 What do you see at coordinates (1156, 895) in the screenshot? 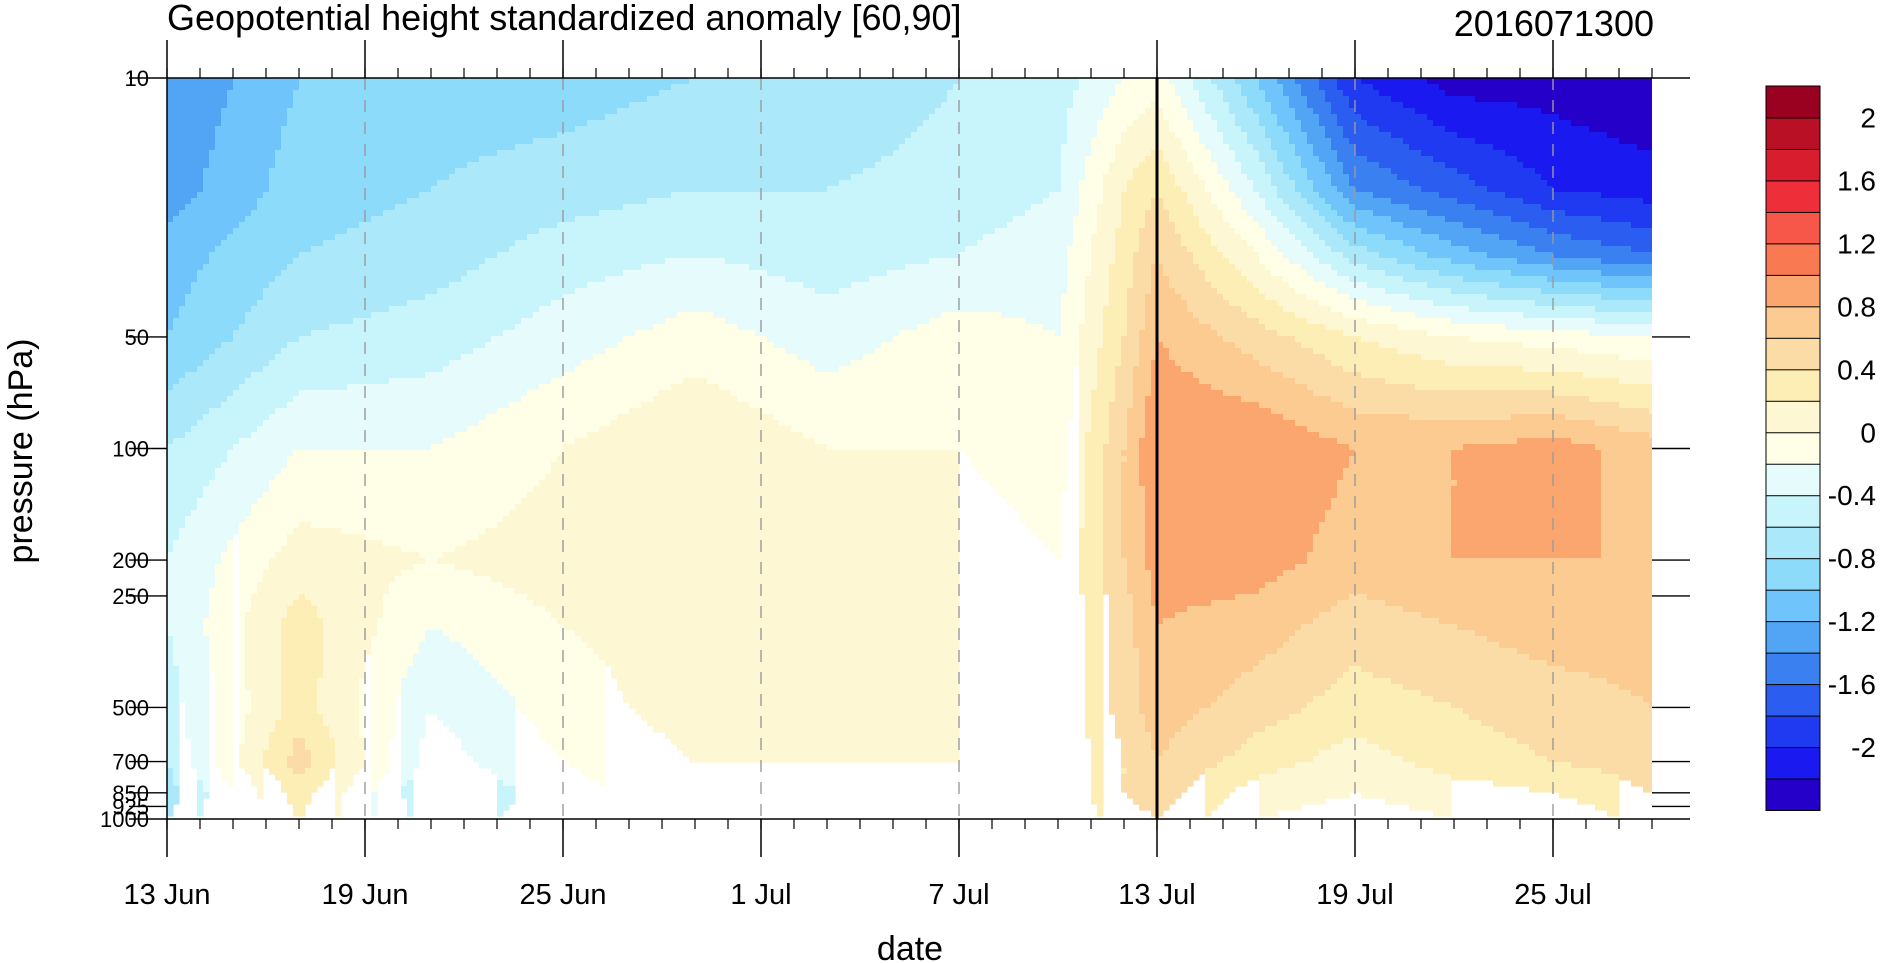
I see `x-tick-label: 13 Jul` at bounding box center [1156, 895].